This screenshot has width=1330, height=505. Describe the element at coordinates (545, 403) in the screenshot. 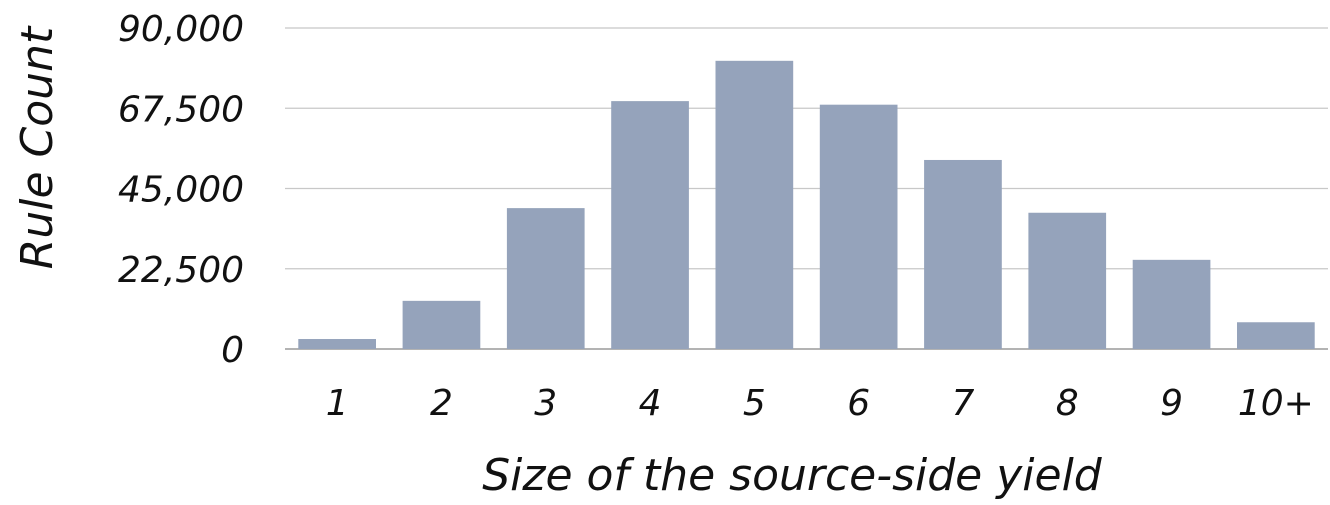

I see `x-tick-label: 3` at that location.